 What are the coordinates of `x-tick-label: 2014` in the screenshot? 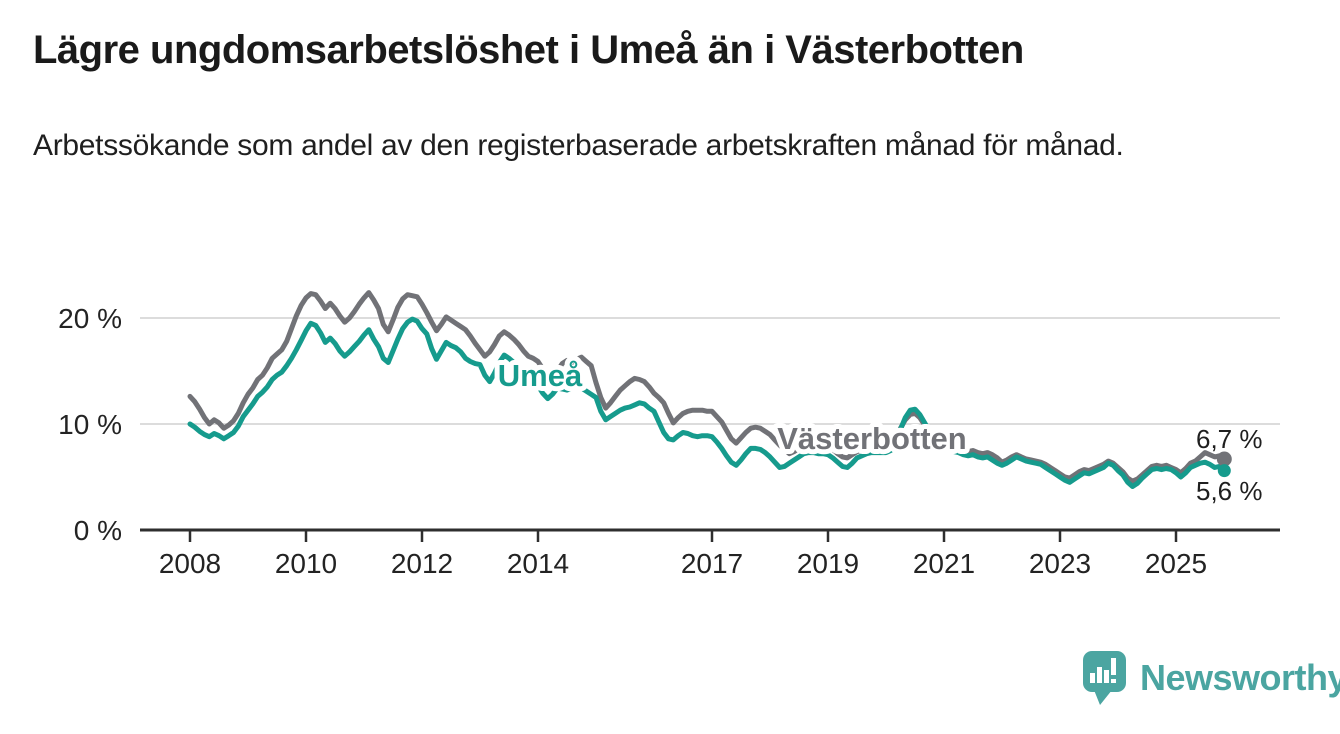 It's located at (538, 563).